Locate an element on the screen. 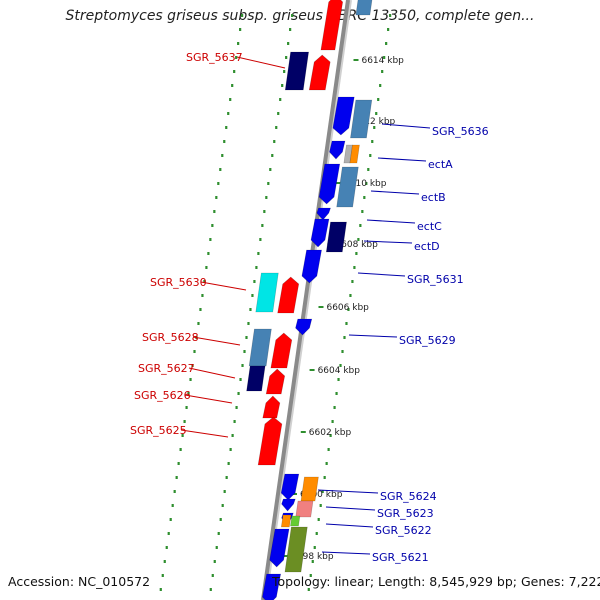  gene-label-left: SGR_5628 is located at coordinates (170, 337).